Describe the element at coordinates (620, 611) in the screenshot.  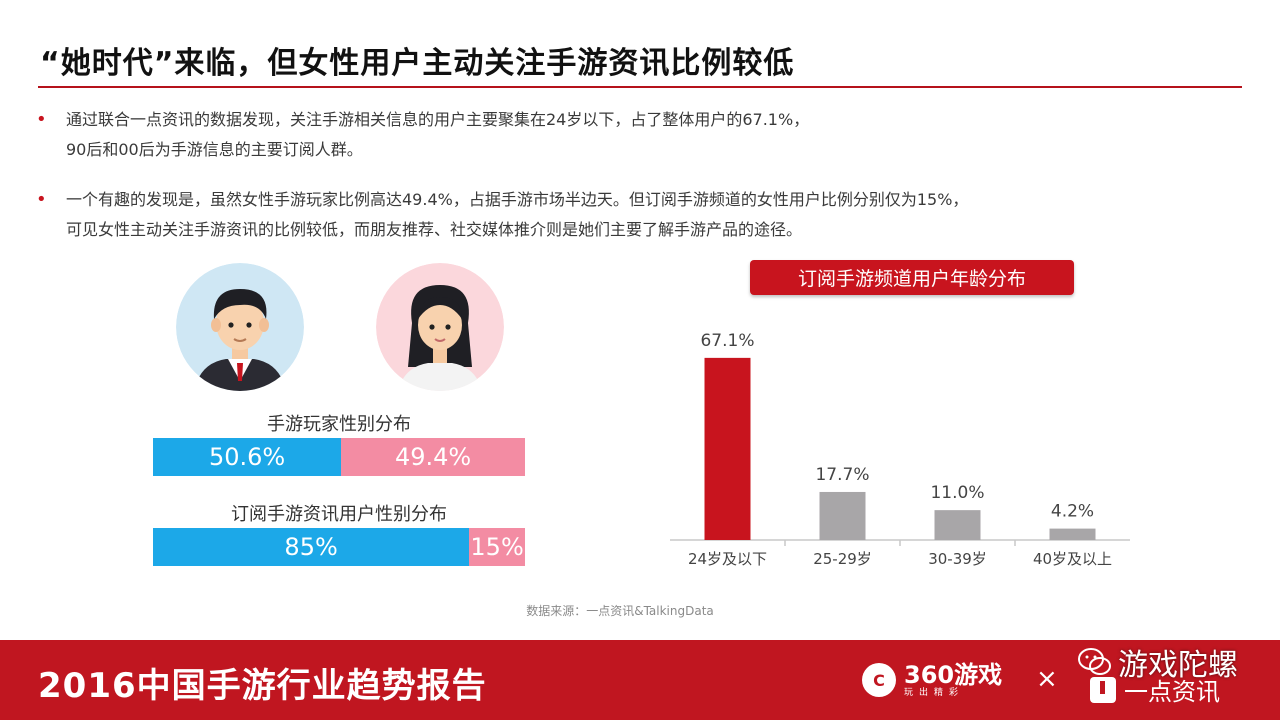
I see `data-source-note: 数据来源：一点资讯&TalkingData` at that location.